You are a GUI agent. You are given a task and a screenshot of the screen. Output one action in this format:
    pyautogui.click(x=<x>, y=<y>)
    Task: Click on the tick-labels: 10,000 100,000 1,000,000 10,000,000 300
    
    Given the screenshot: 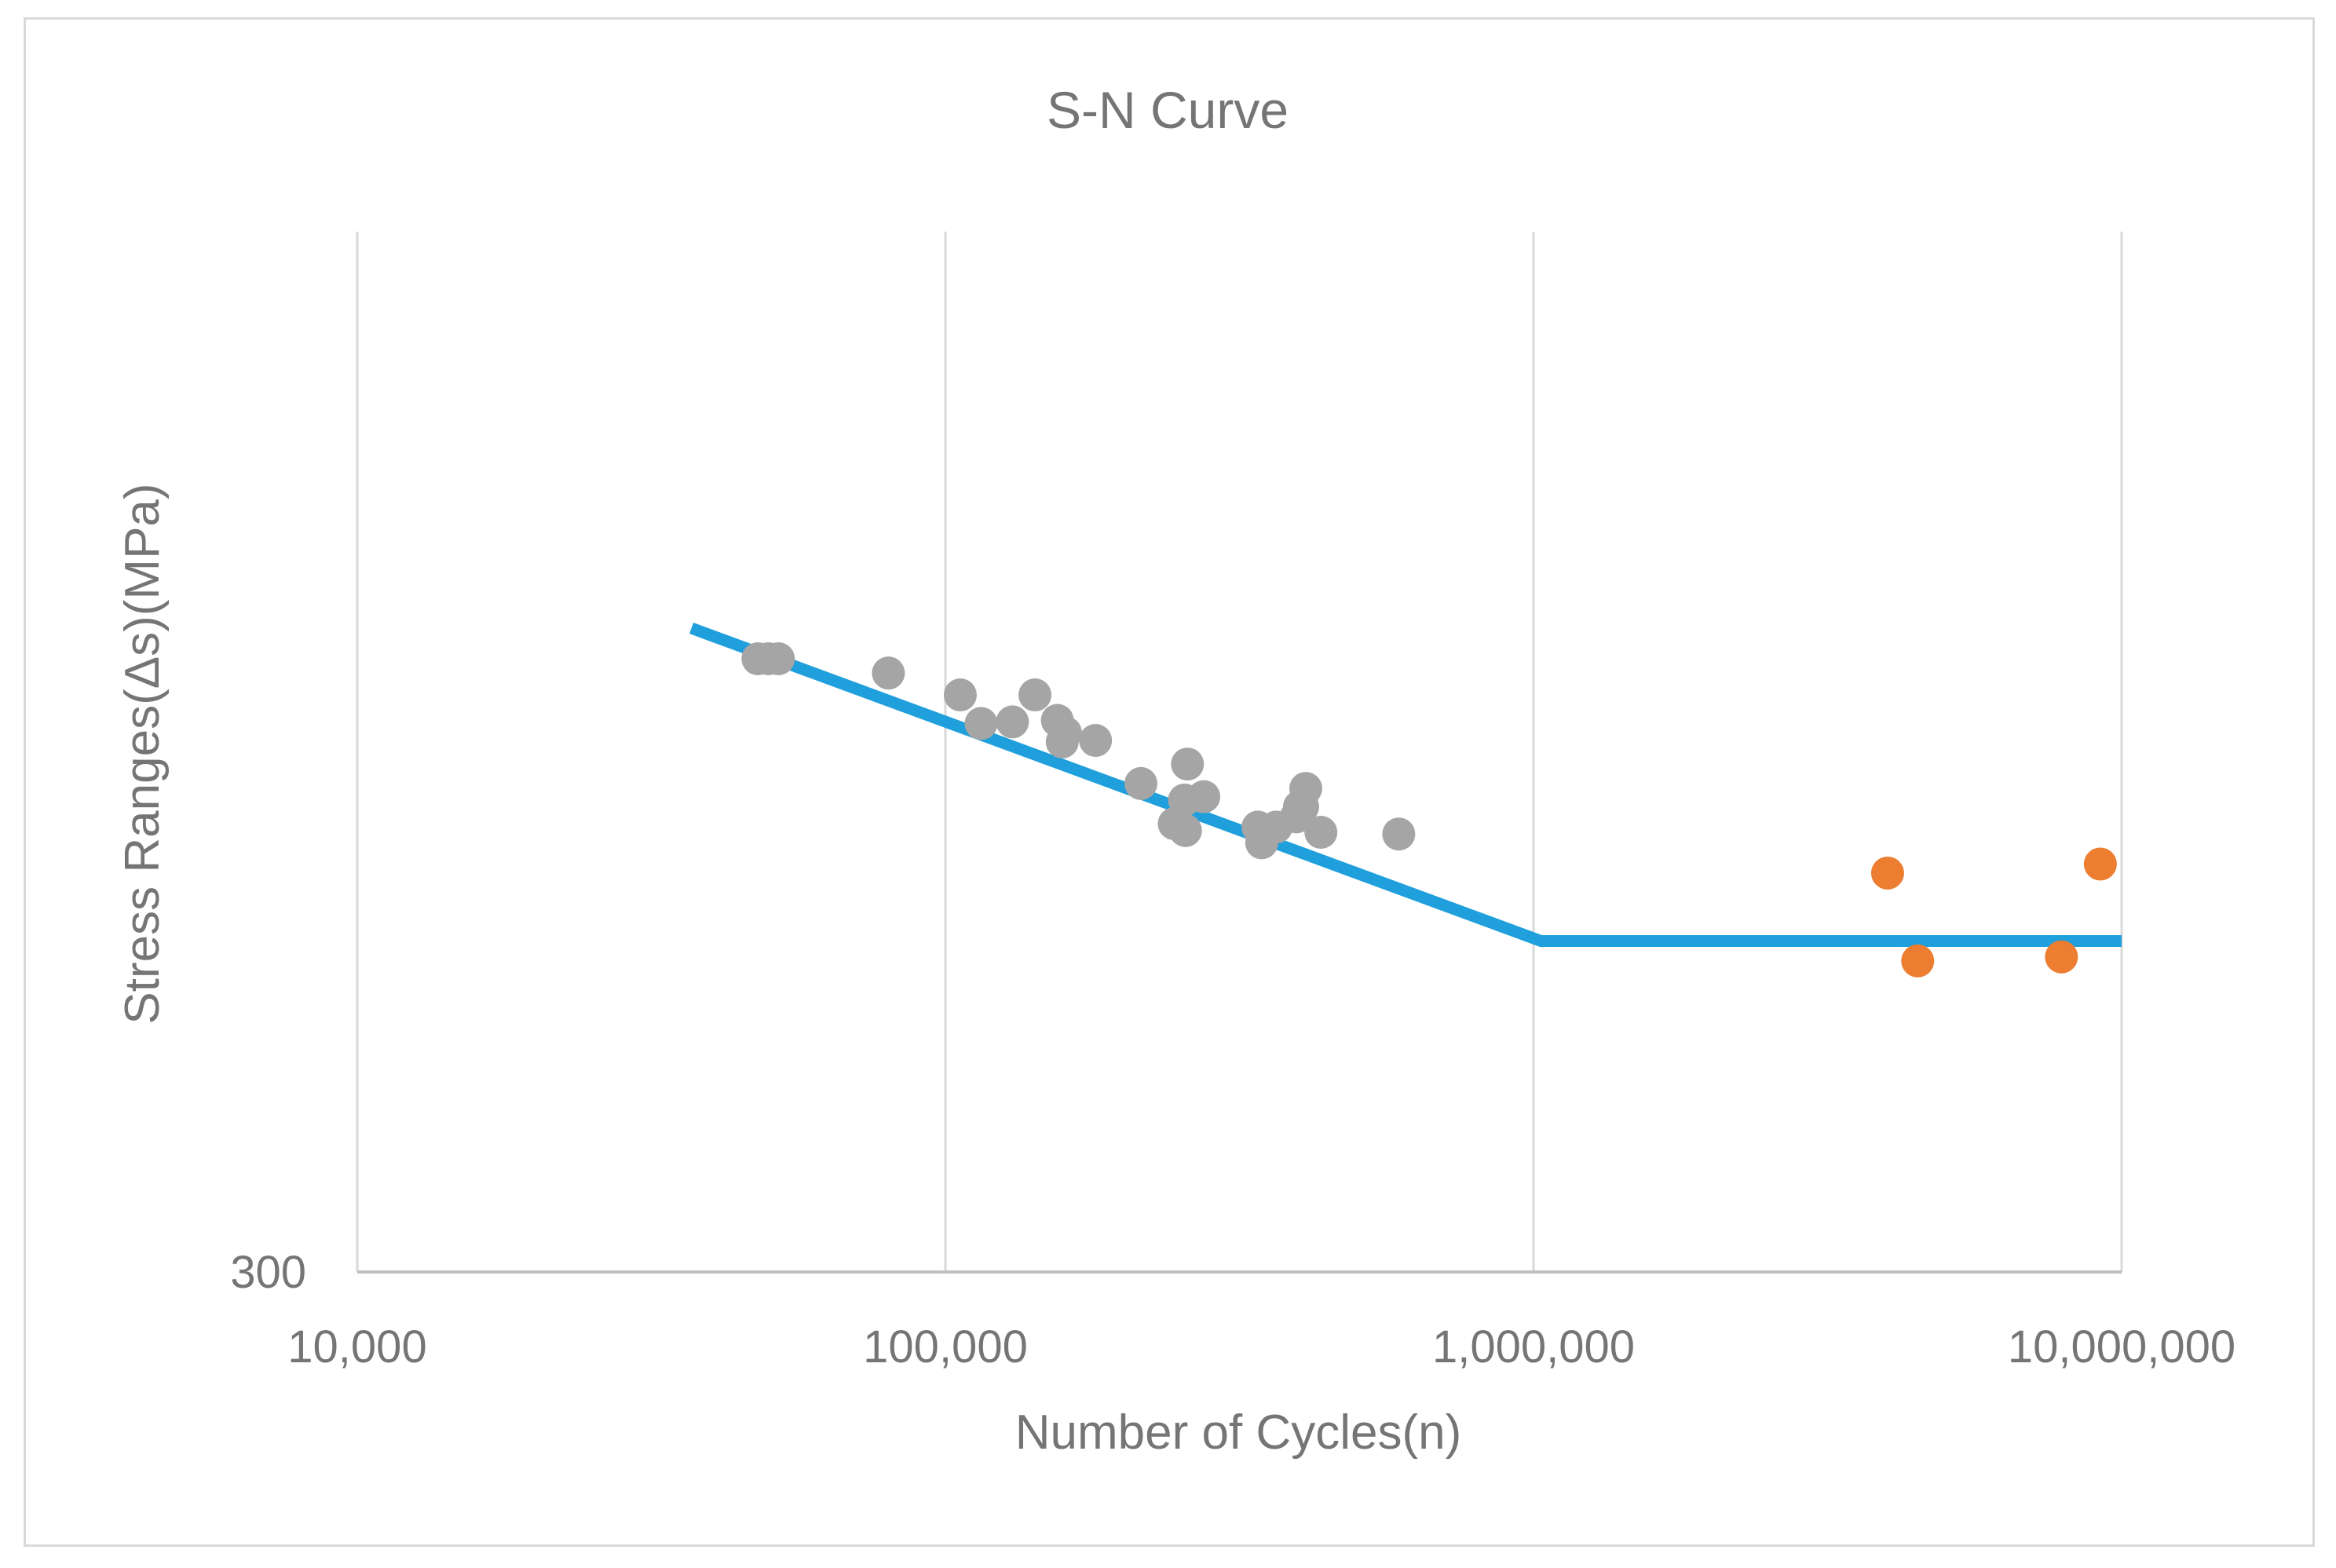 What is the action you would take?
    pyautogui.click(x=1232, y=1309)
    